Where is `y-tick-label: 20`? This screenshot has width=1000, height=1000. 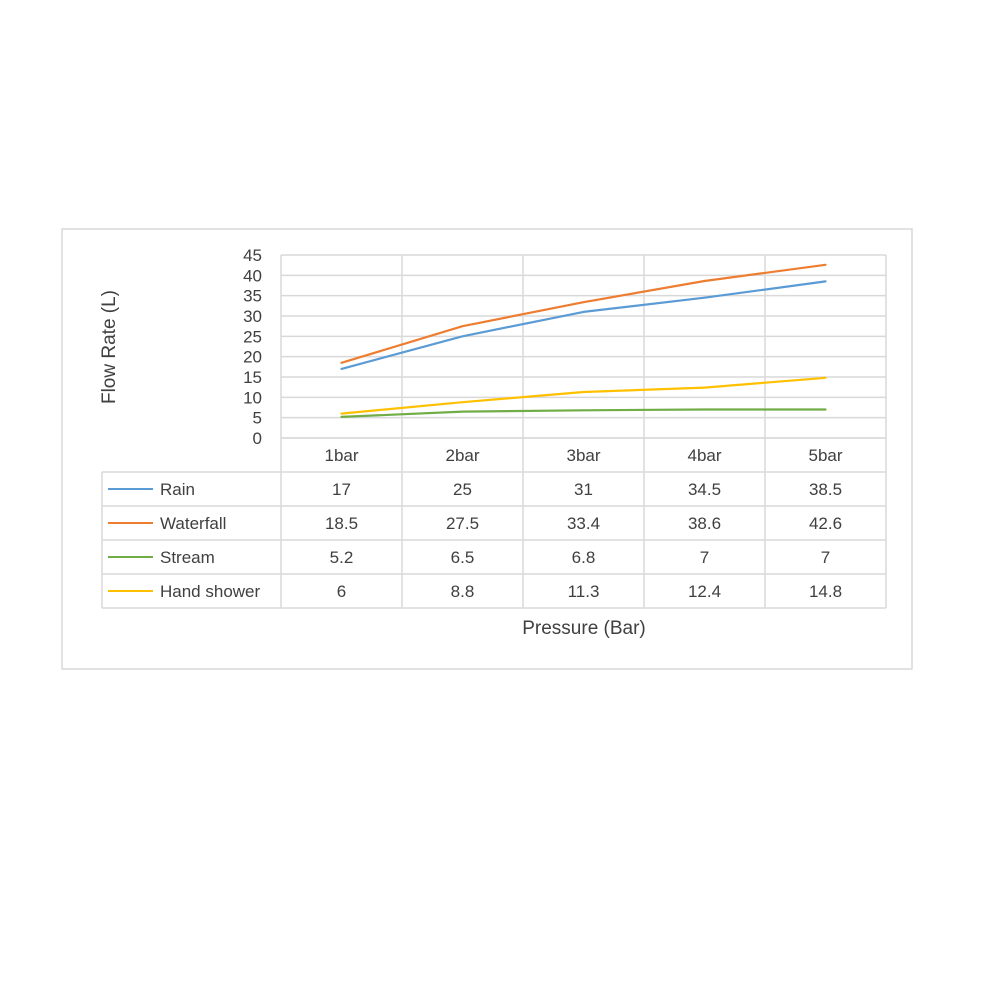 y-tick-label: 20 is located at coordinates (252, 357).